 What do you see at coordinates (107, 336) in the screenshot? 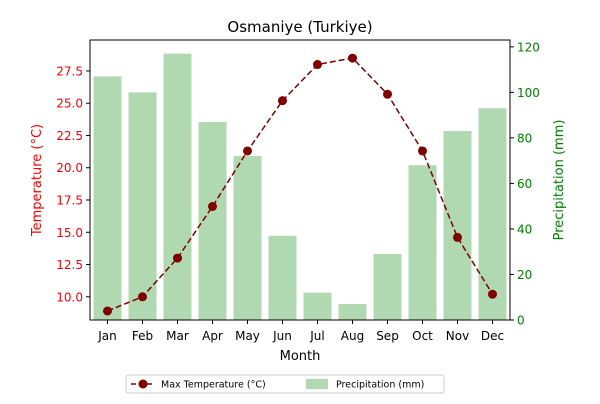
I see `x-tick-label: Jan` at bounding box center [107, 336].